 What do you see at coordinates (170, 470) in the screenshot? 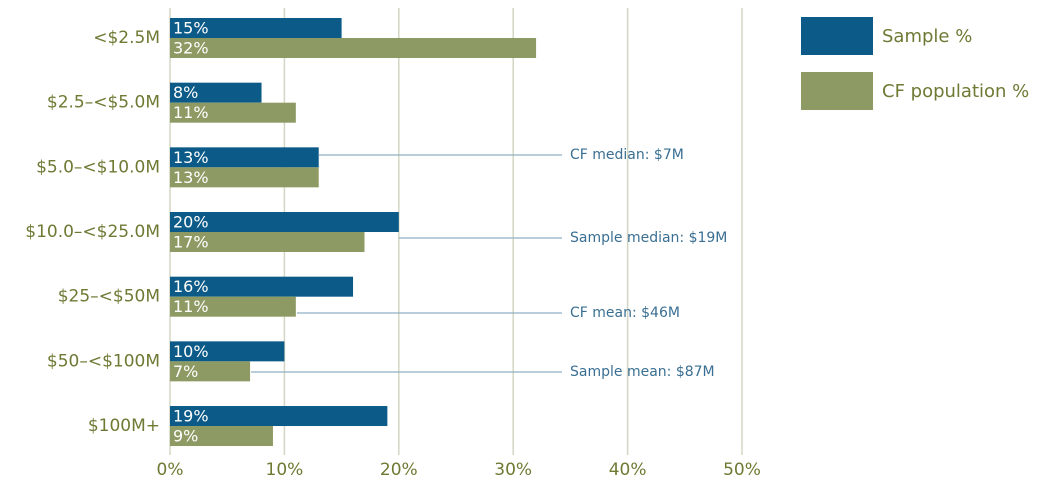
I see `x-tick-label: 0%` at bounding box center [170, 470].